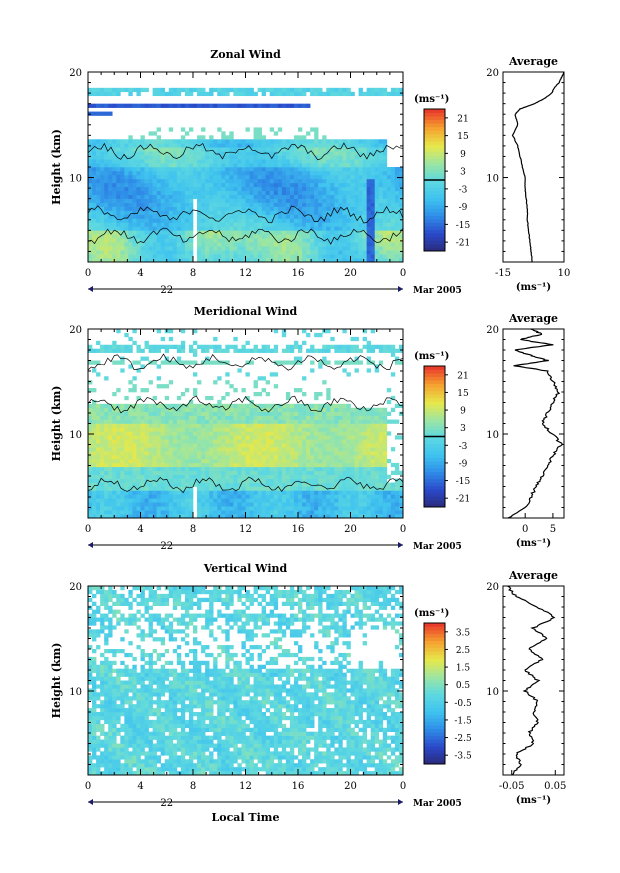 This screenshot has width=620, height=873. Describe the element at coordinates (434, 228) in the screenshot. I see `colorbar-segment` at that location.